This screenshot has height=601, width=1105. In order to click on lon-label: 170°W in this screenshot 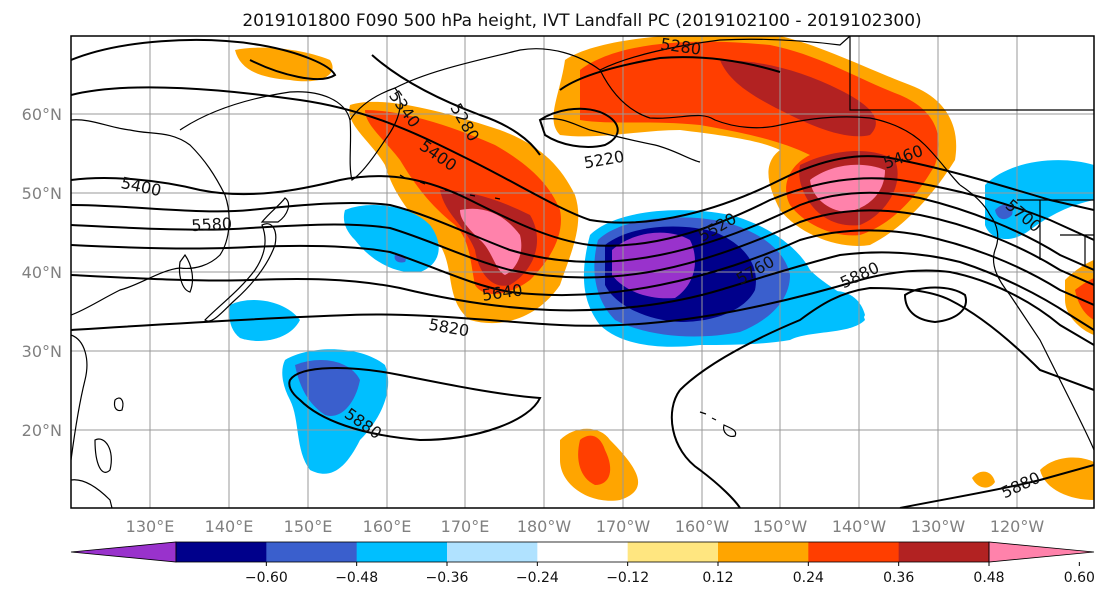, I will do `click(623, 526)`.